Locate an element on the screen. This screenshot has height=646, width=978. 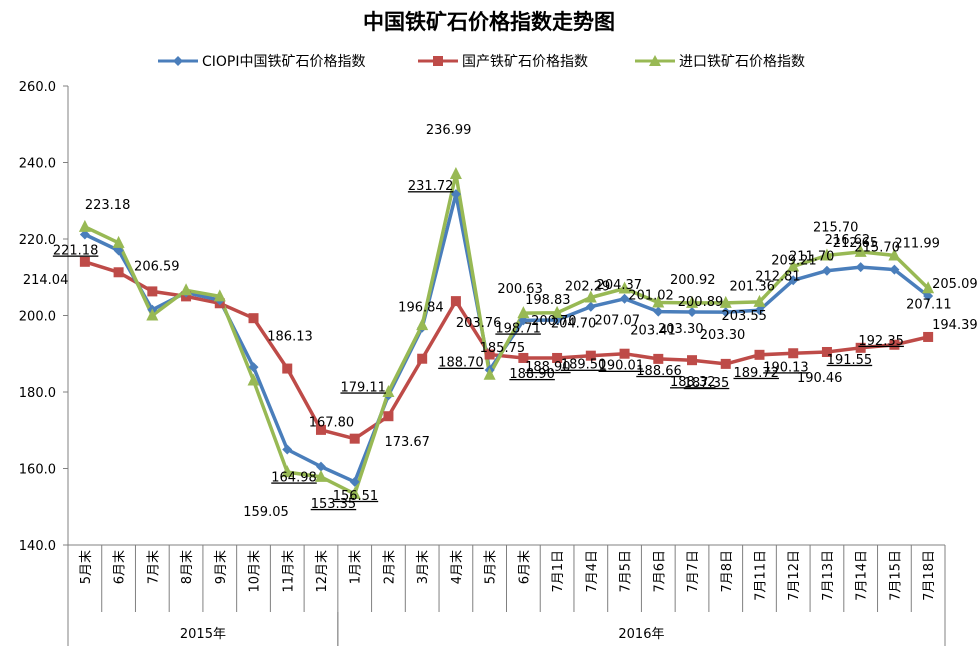
x-tick-label: 4月末 is located at coordinates (457, 567).